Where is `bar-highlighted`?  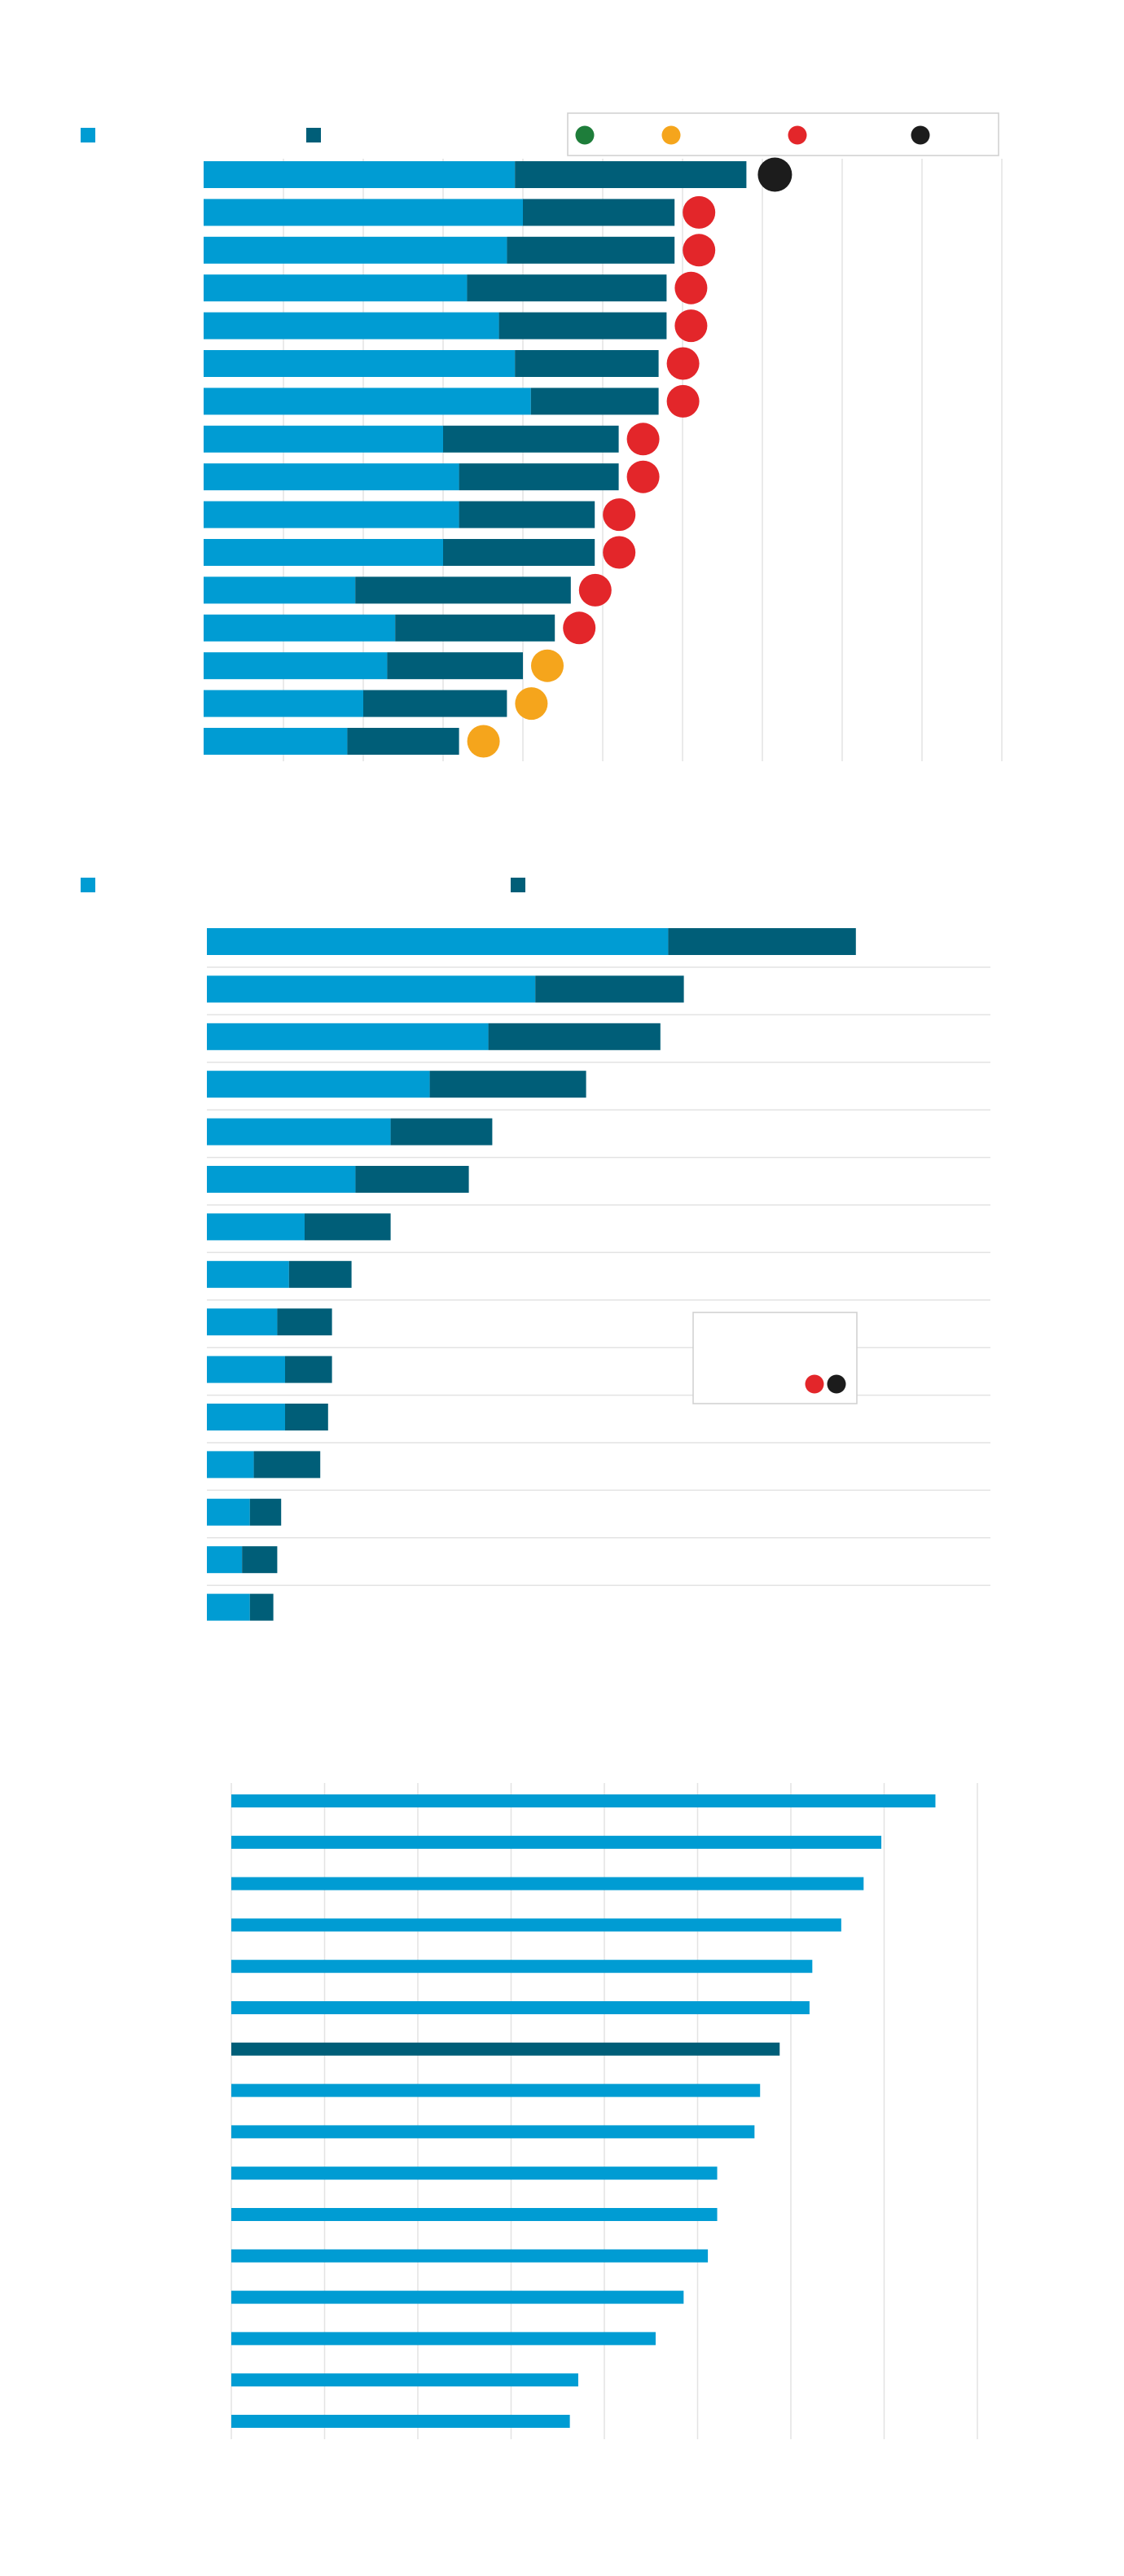
bar-highlighted is located at coordinates (505, 2049).